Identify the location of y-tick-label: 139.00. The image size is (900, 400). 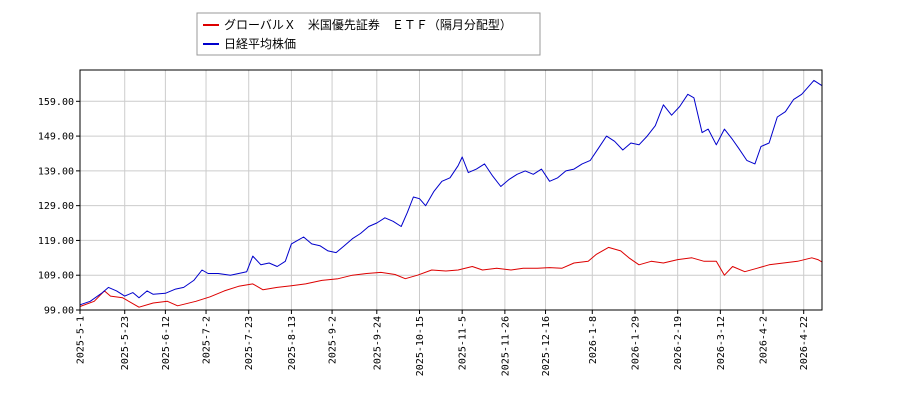
(56, 171).